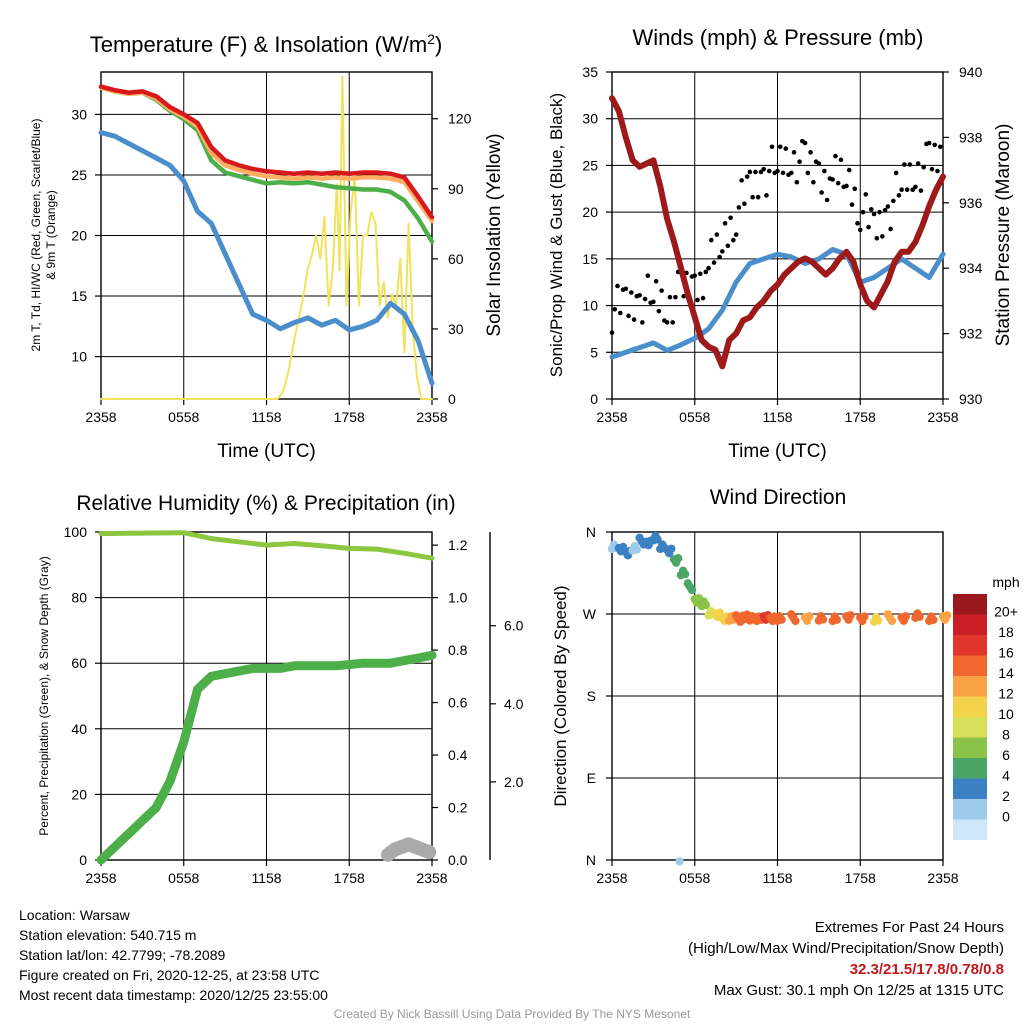 This screenshot has height=1024, width=1024. I want to click on y-tick-label: N, so click(591, 532).